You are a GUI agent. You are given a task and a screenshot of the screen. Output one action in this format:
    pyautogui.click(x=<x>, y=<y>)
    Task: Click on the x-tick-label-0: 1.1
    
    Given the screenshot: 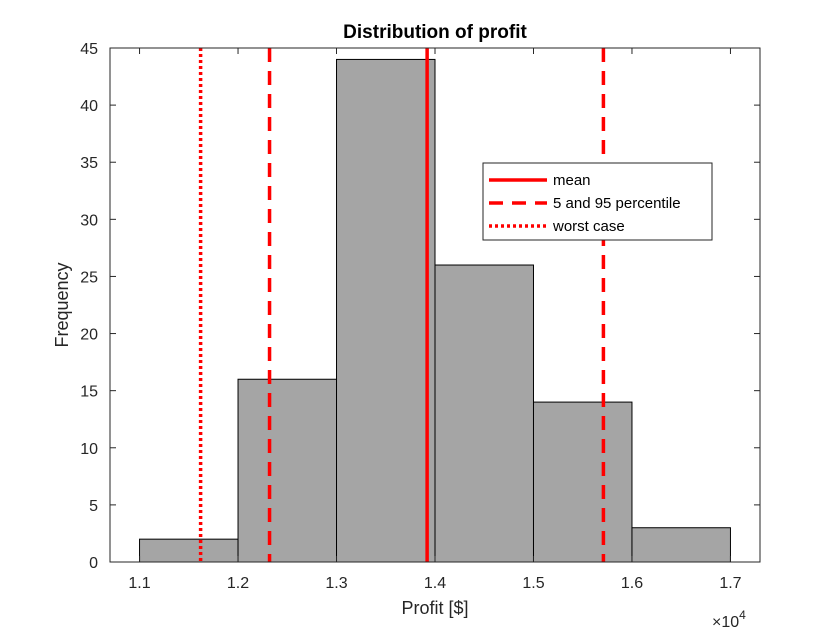 What is the action you would take?
    pyautogui.click(x=139, y=583)
    